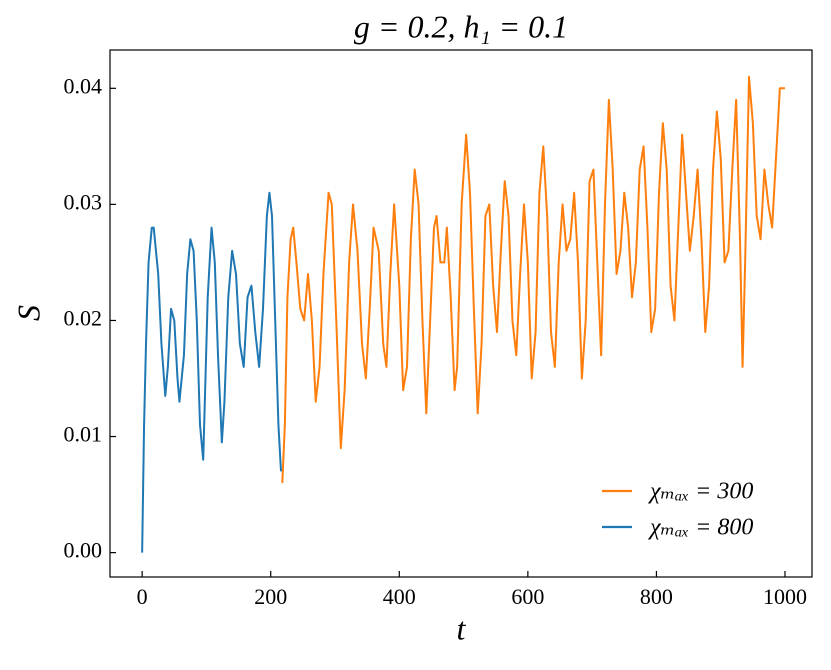 This screenshot has width=831, height=670. I want to click on legend-label: χₘₐₓ = 800, so click(700, 528).